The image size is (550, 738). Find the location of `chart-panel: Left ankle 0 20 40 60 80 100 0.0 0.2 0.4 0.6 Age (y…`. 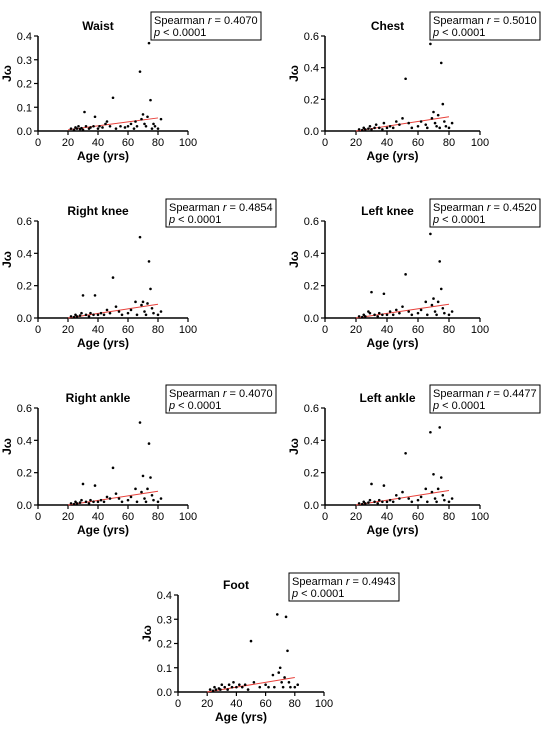

chart-panel: Left ankle 0 20 40 60 80 100 0.0 0.2 0.4 0.6 Age (y… is located at coordinates (414, 460).